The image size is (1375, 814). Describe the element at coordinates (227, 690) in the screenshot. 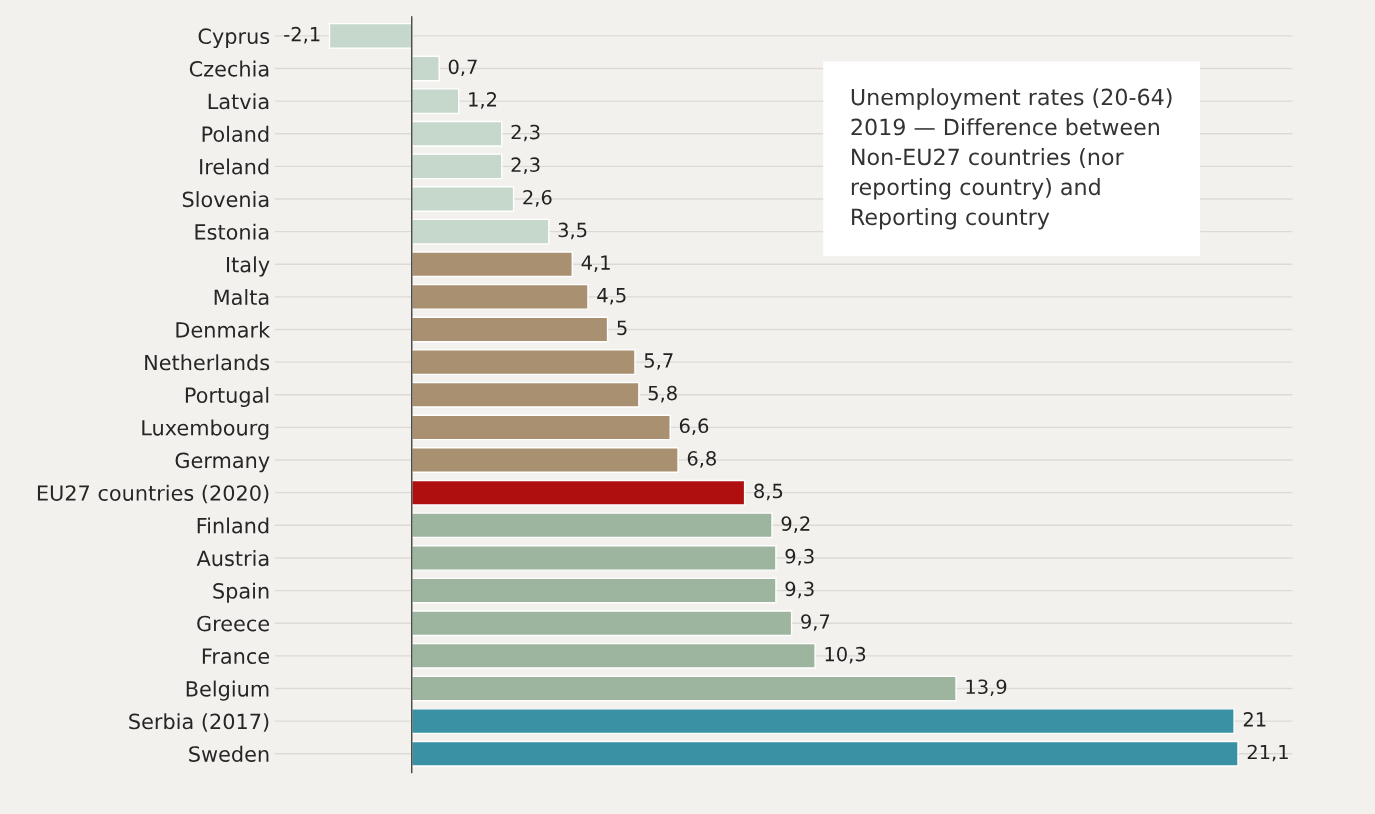

I see `y-tick-label: Belgium` at that location.